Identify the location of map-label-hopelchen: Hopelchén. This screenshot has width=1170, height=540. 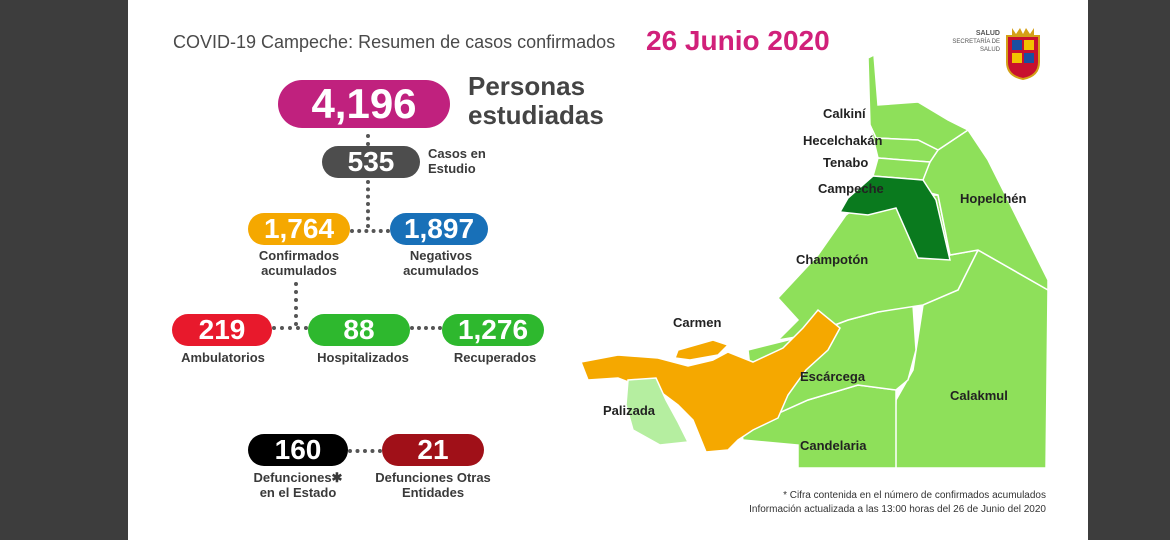
(993, 198).